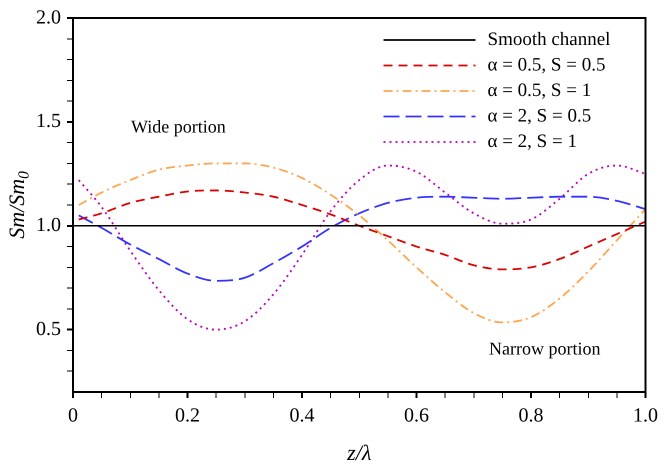  Describe the element at coordinates (531, 415) in the screenshot. I see `x-tick-label: 0.8` at that location.